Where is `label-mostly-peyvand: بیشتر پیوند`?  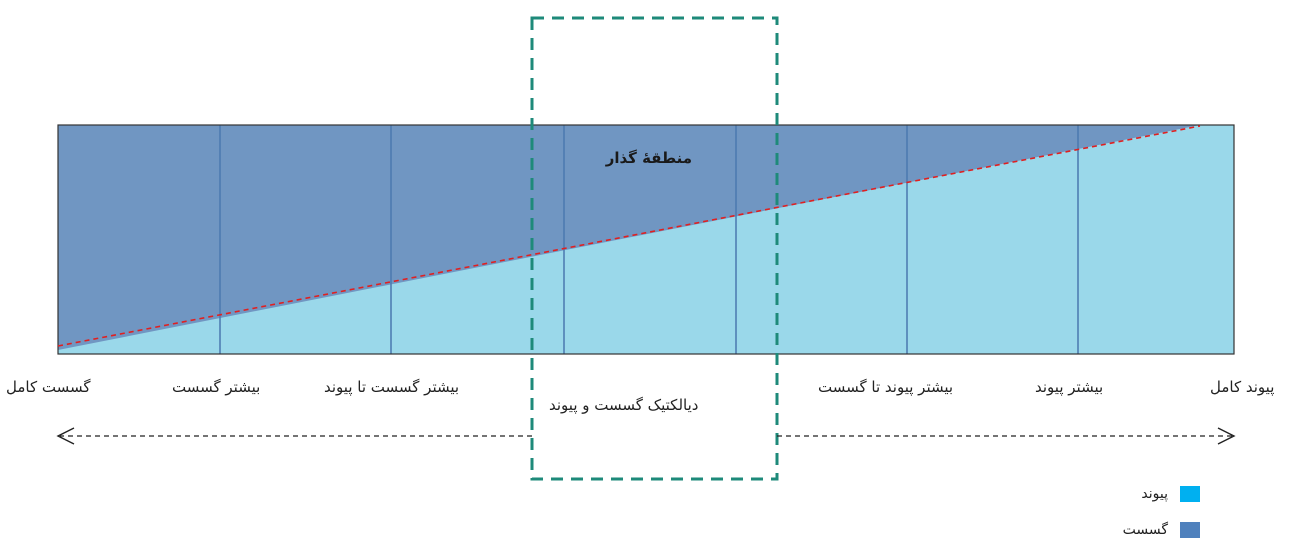 label-mostly-peyvand: بیشتر پیوند is located at coordinates (1069, 387).